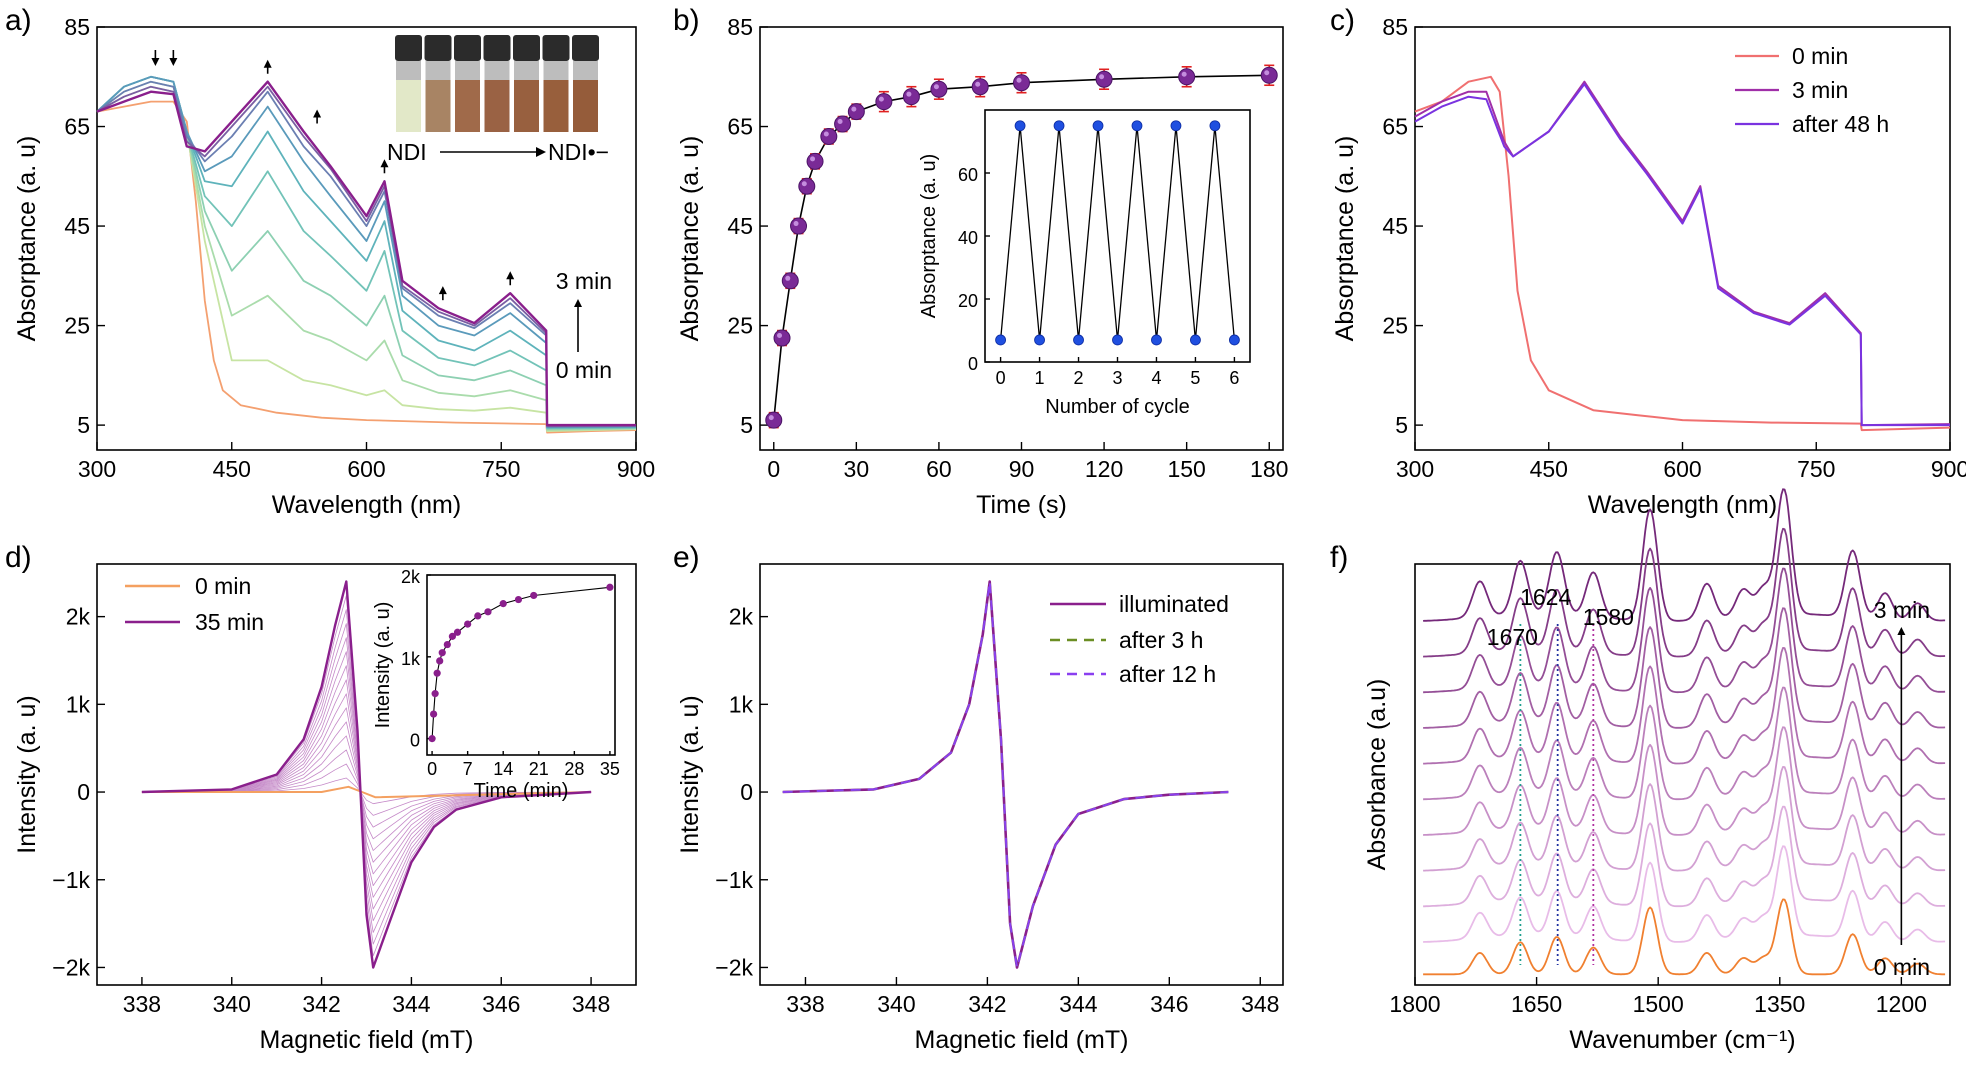  What do you see at coordinates (1079, 378) in the screenshot?
I see `x-tick-label: 2` at bounding box center [1079, 378].